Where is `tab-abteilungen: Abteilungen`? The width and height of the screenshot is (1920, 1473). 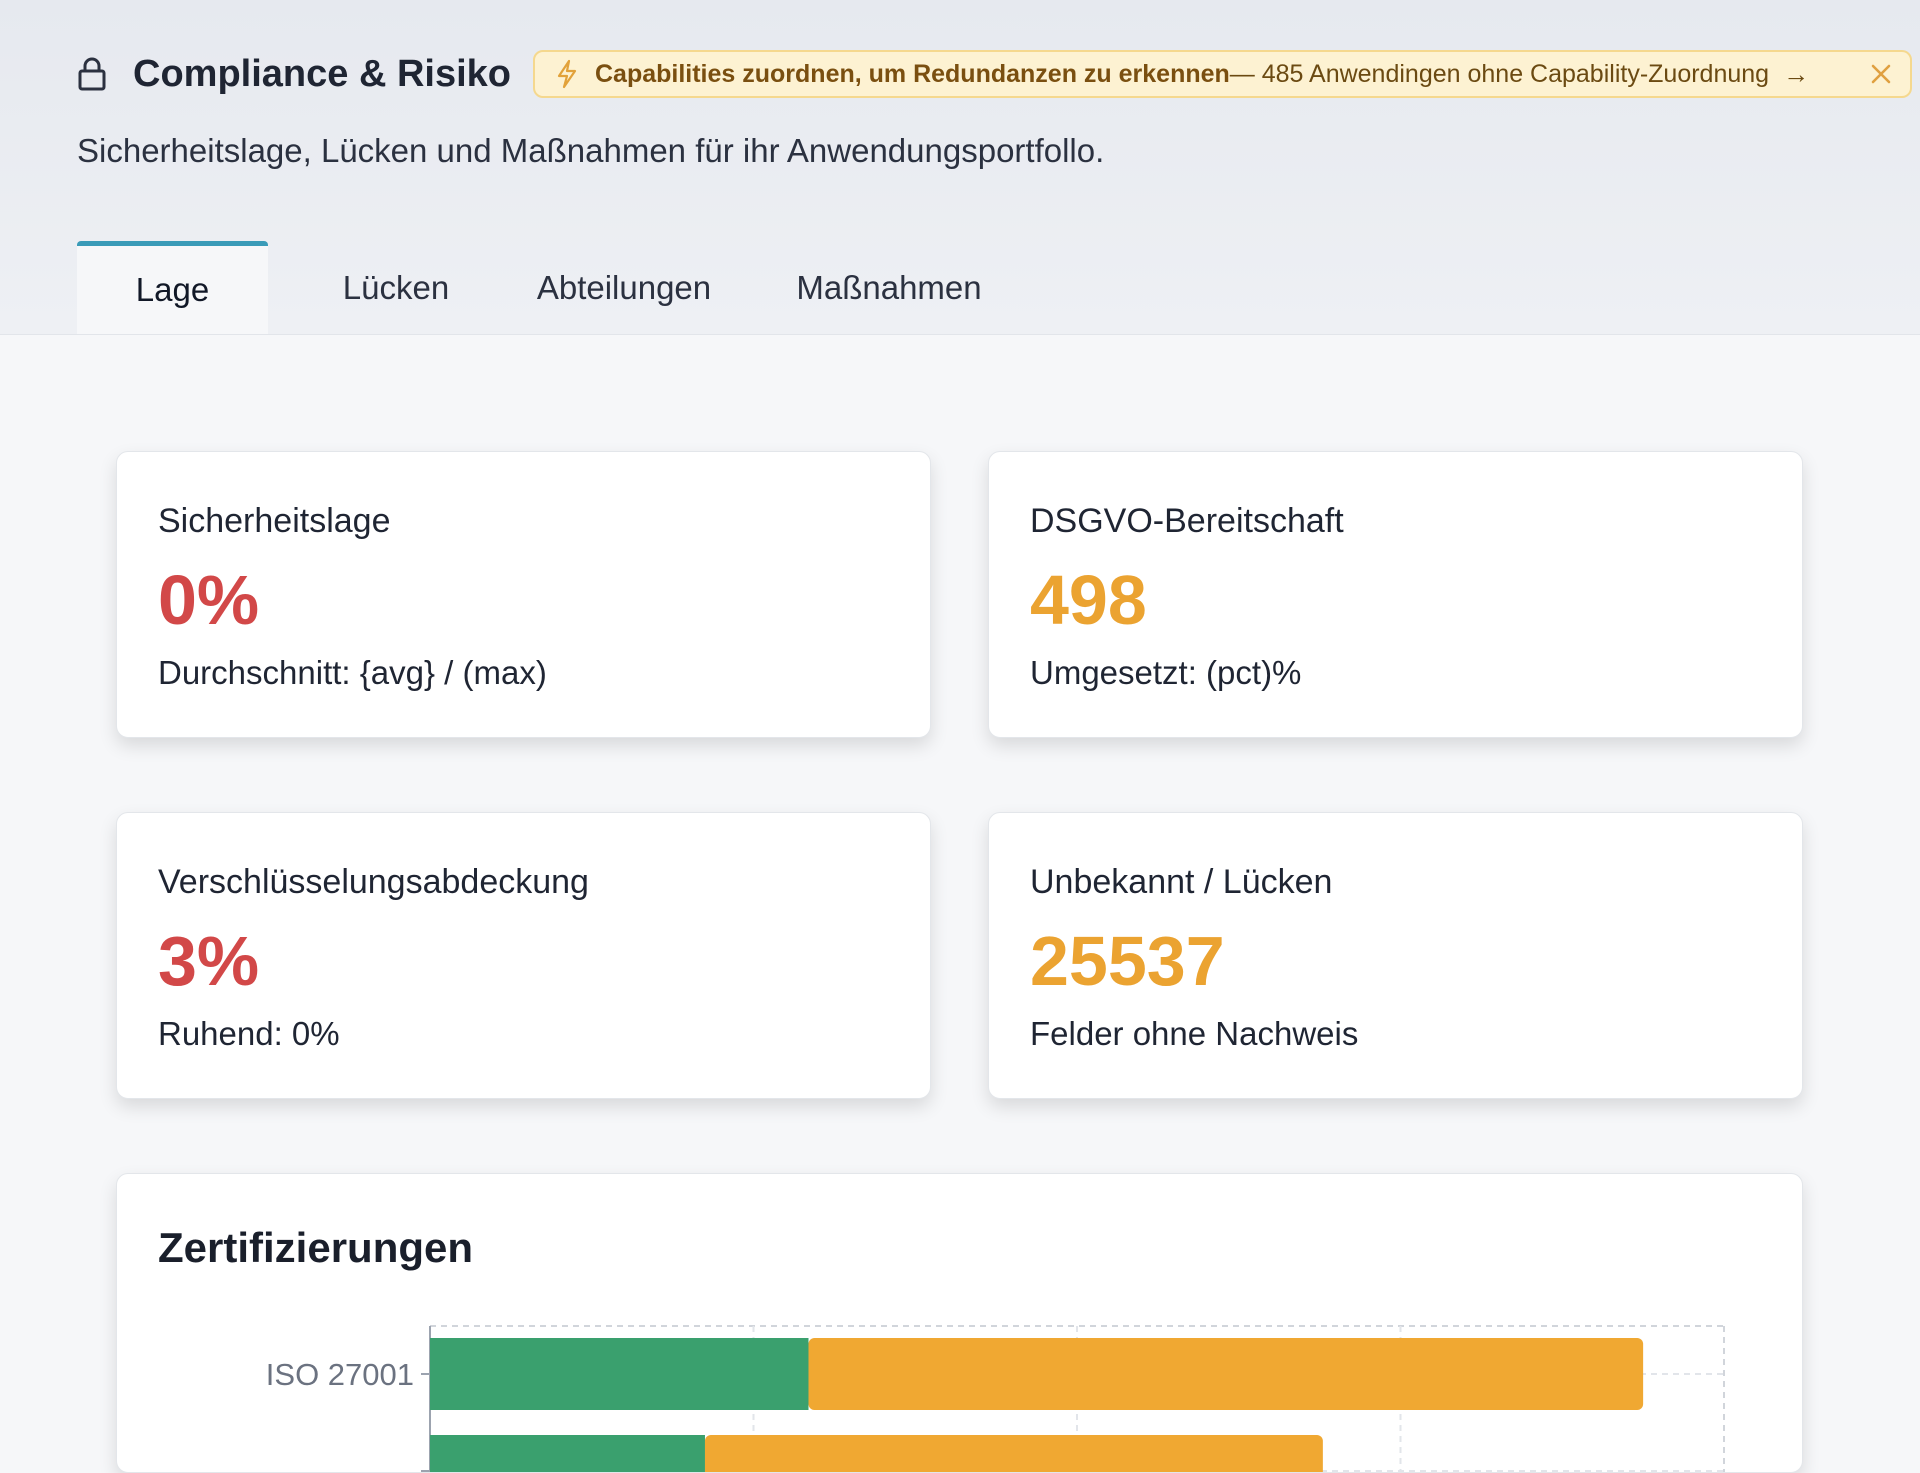 tab-abteilungen: Abteilungen is located at coordinates (624, 287).